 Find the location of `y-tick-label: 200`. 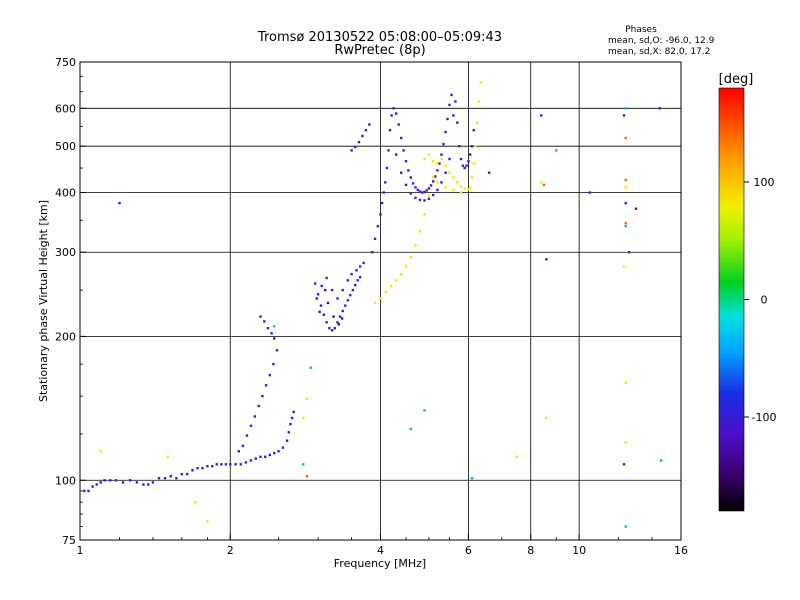

y-tick-label: 200 is located at coordinates (65, 336).